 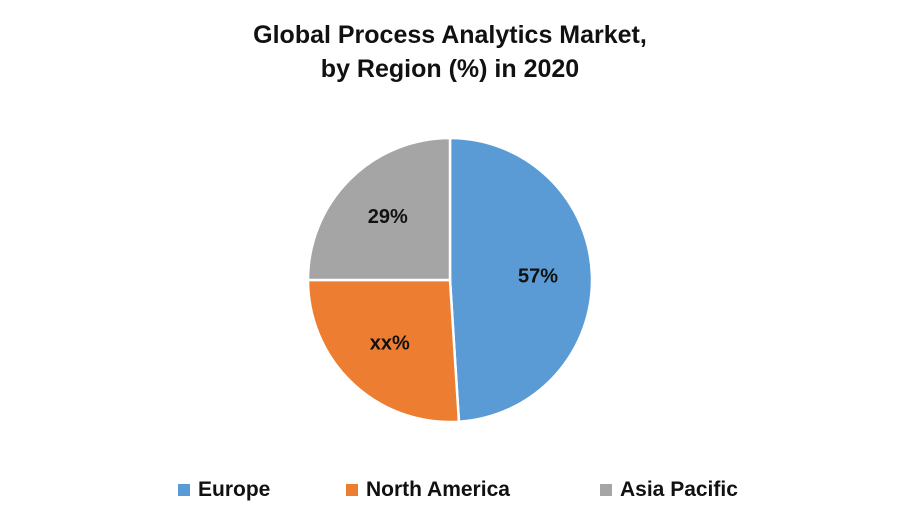 I want to click on legend-item-europe: Europe, so click(x=224, y=490).